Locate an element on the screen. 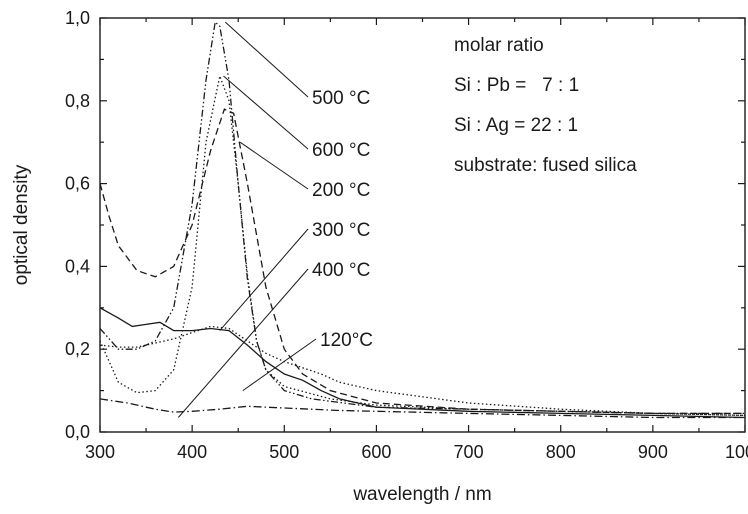 The height and width of the screenshot is (514, 748). x-tick-label: 400 is located at coordinates (192, 452).